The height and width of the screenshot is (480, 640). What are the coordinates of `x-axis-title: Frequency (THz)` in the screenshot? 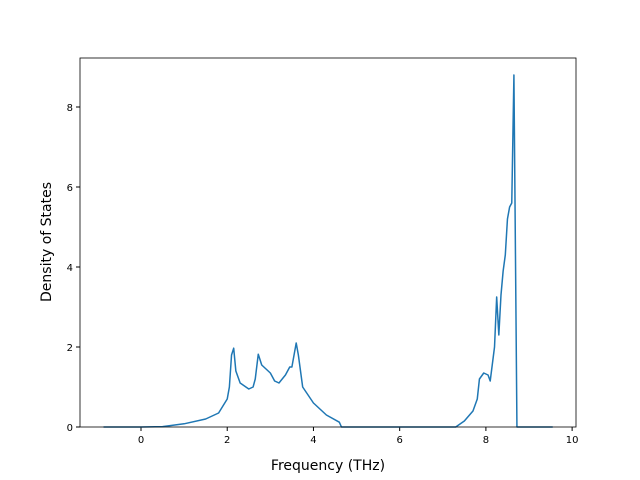 It's located at (328, 466).